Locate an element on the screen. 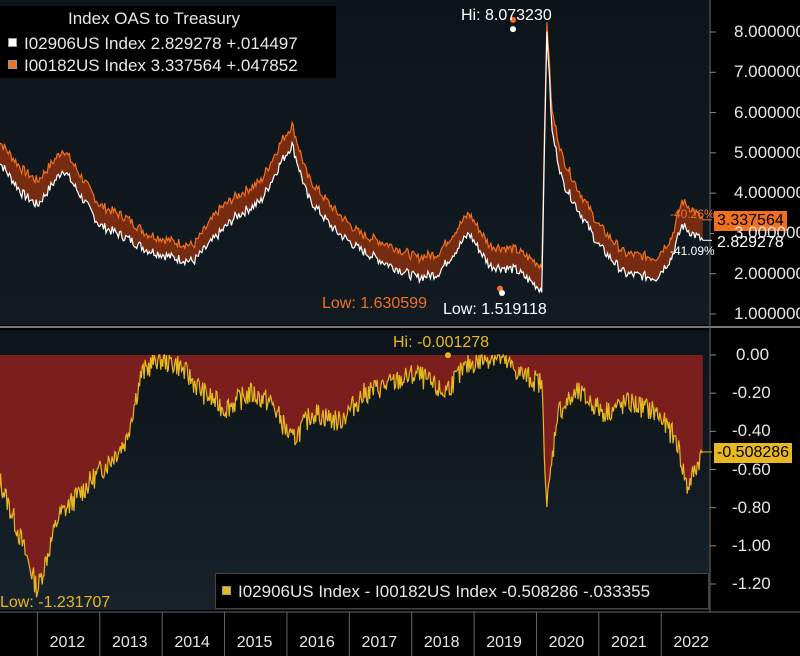 Image resolution: width=800 pixels, height=656 pixels. last-value-tag-spread: -0.508286 is located at coordinates (753, 453).